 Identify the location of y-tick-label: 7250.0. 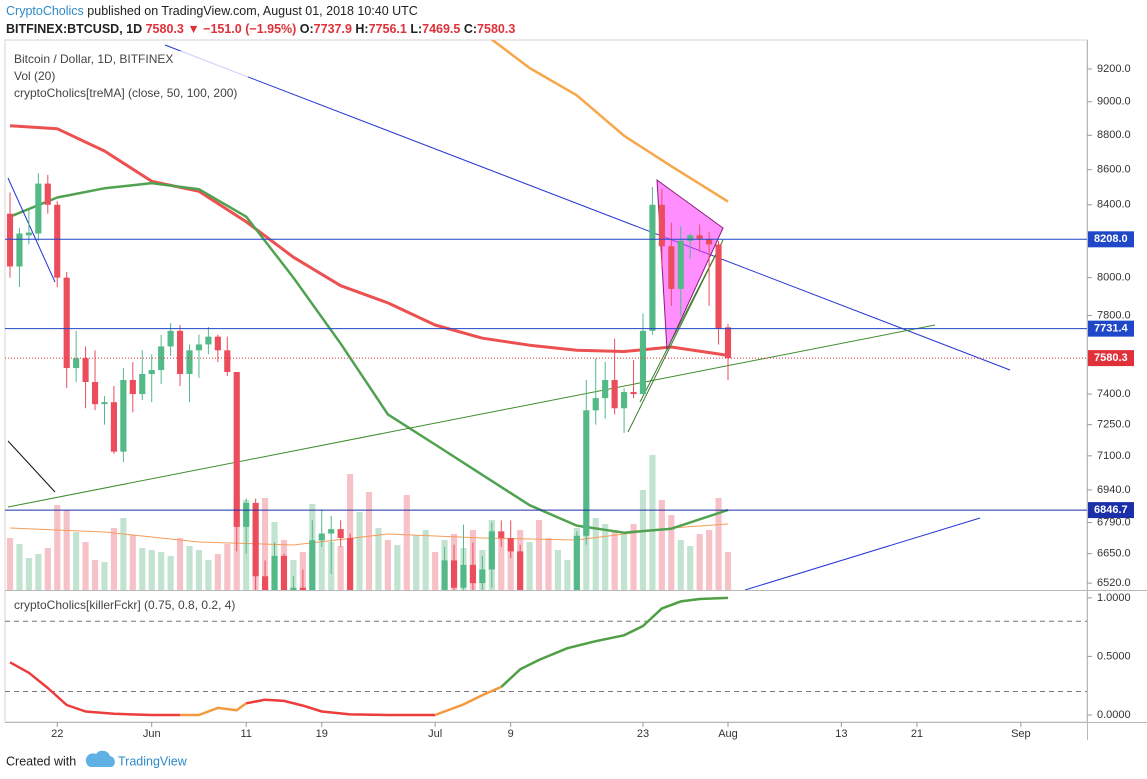
(1114, 425).